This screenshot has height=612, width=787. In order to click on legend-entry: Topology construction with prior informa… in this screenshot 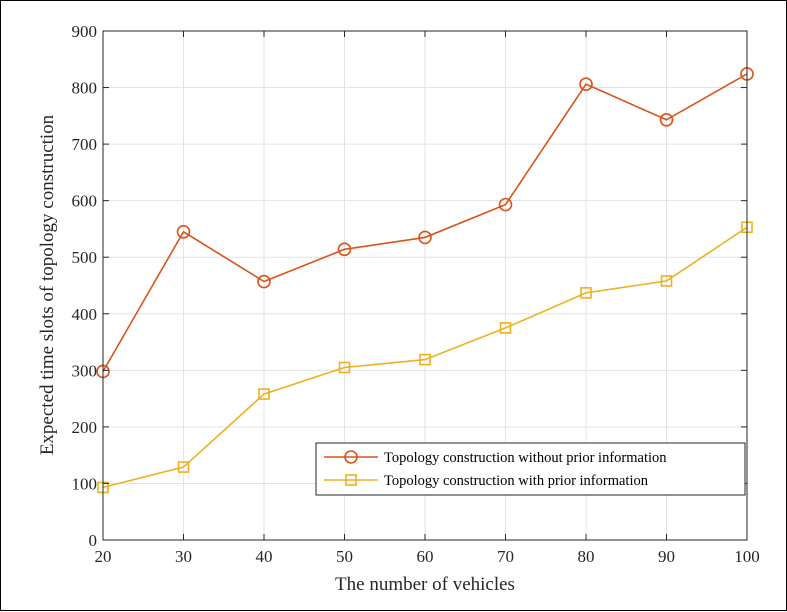, I will do `click(486, 481)`.